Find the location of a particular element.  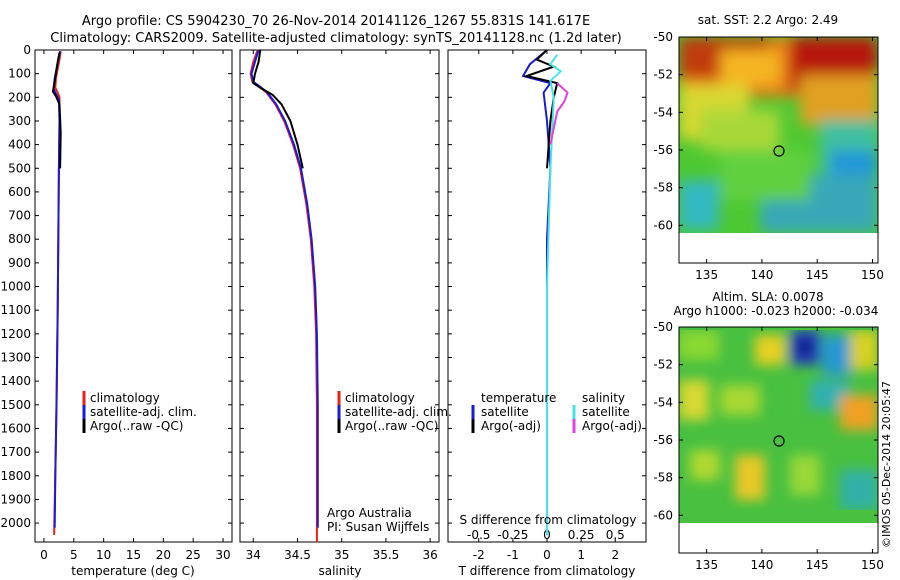

sla-map-title: Altim. SLA: 0.0078 is located at coordinates (767, 297).